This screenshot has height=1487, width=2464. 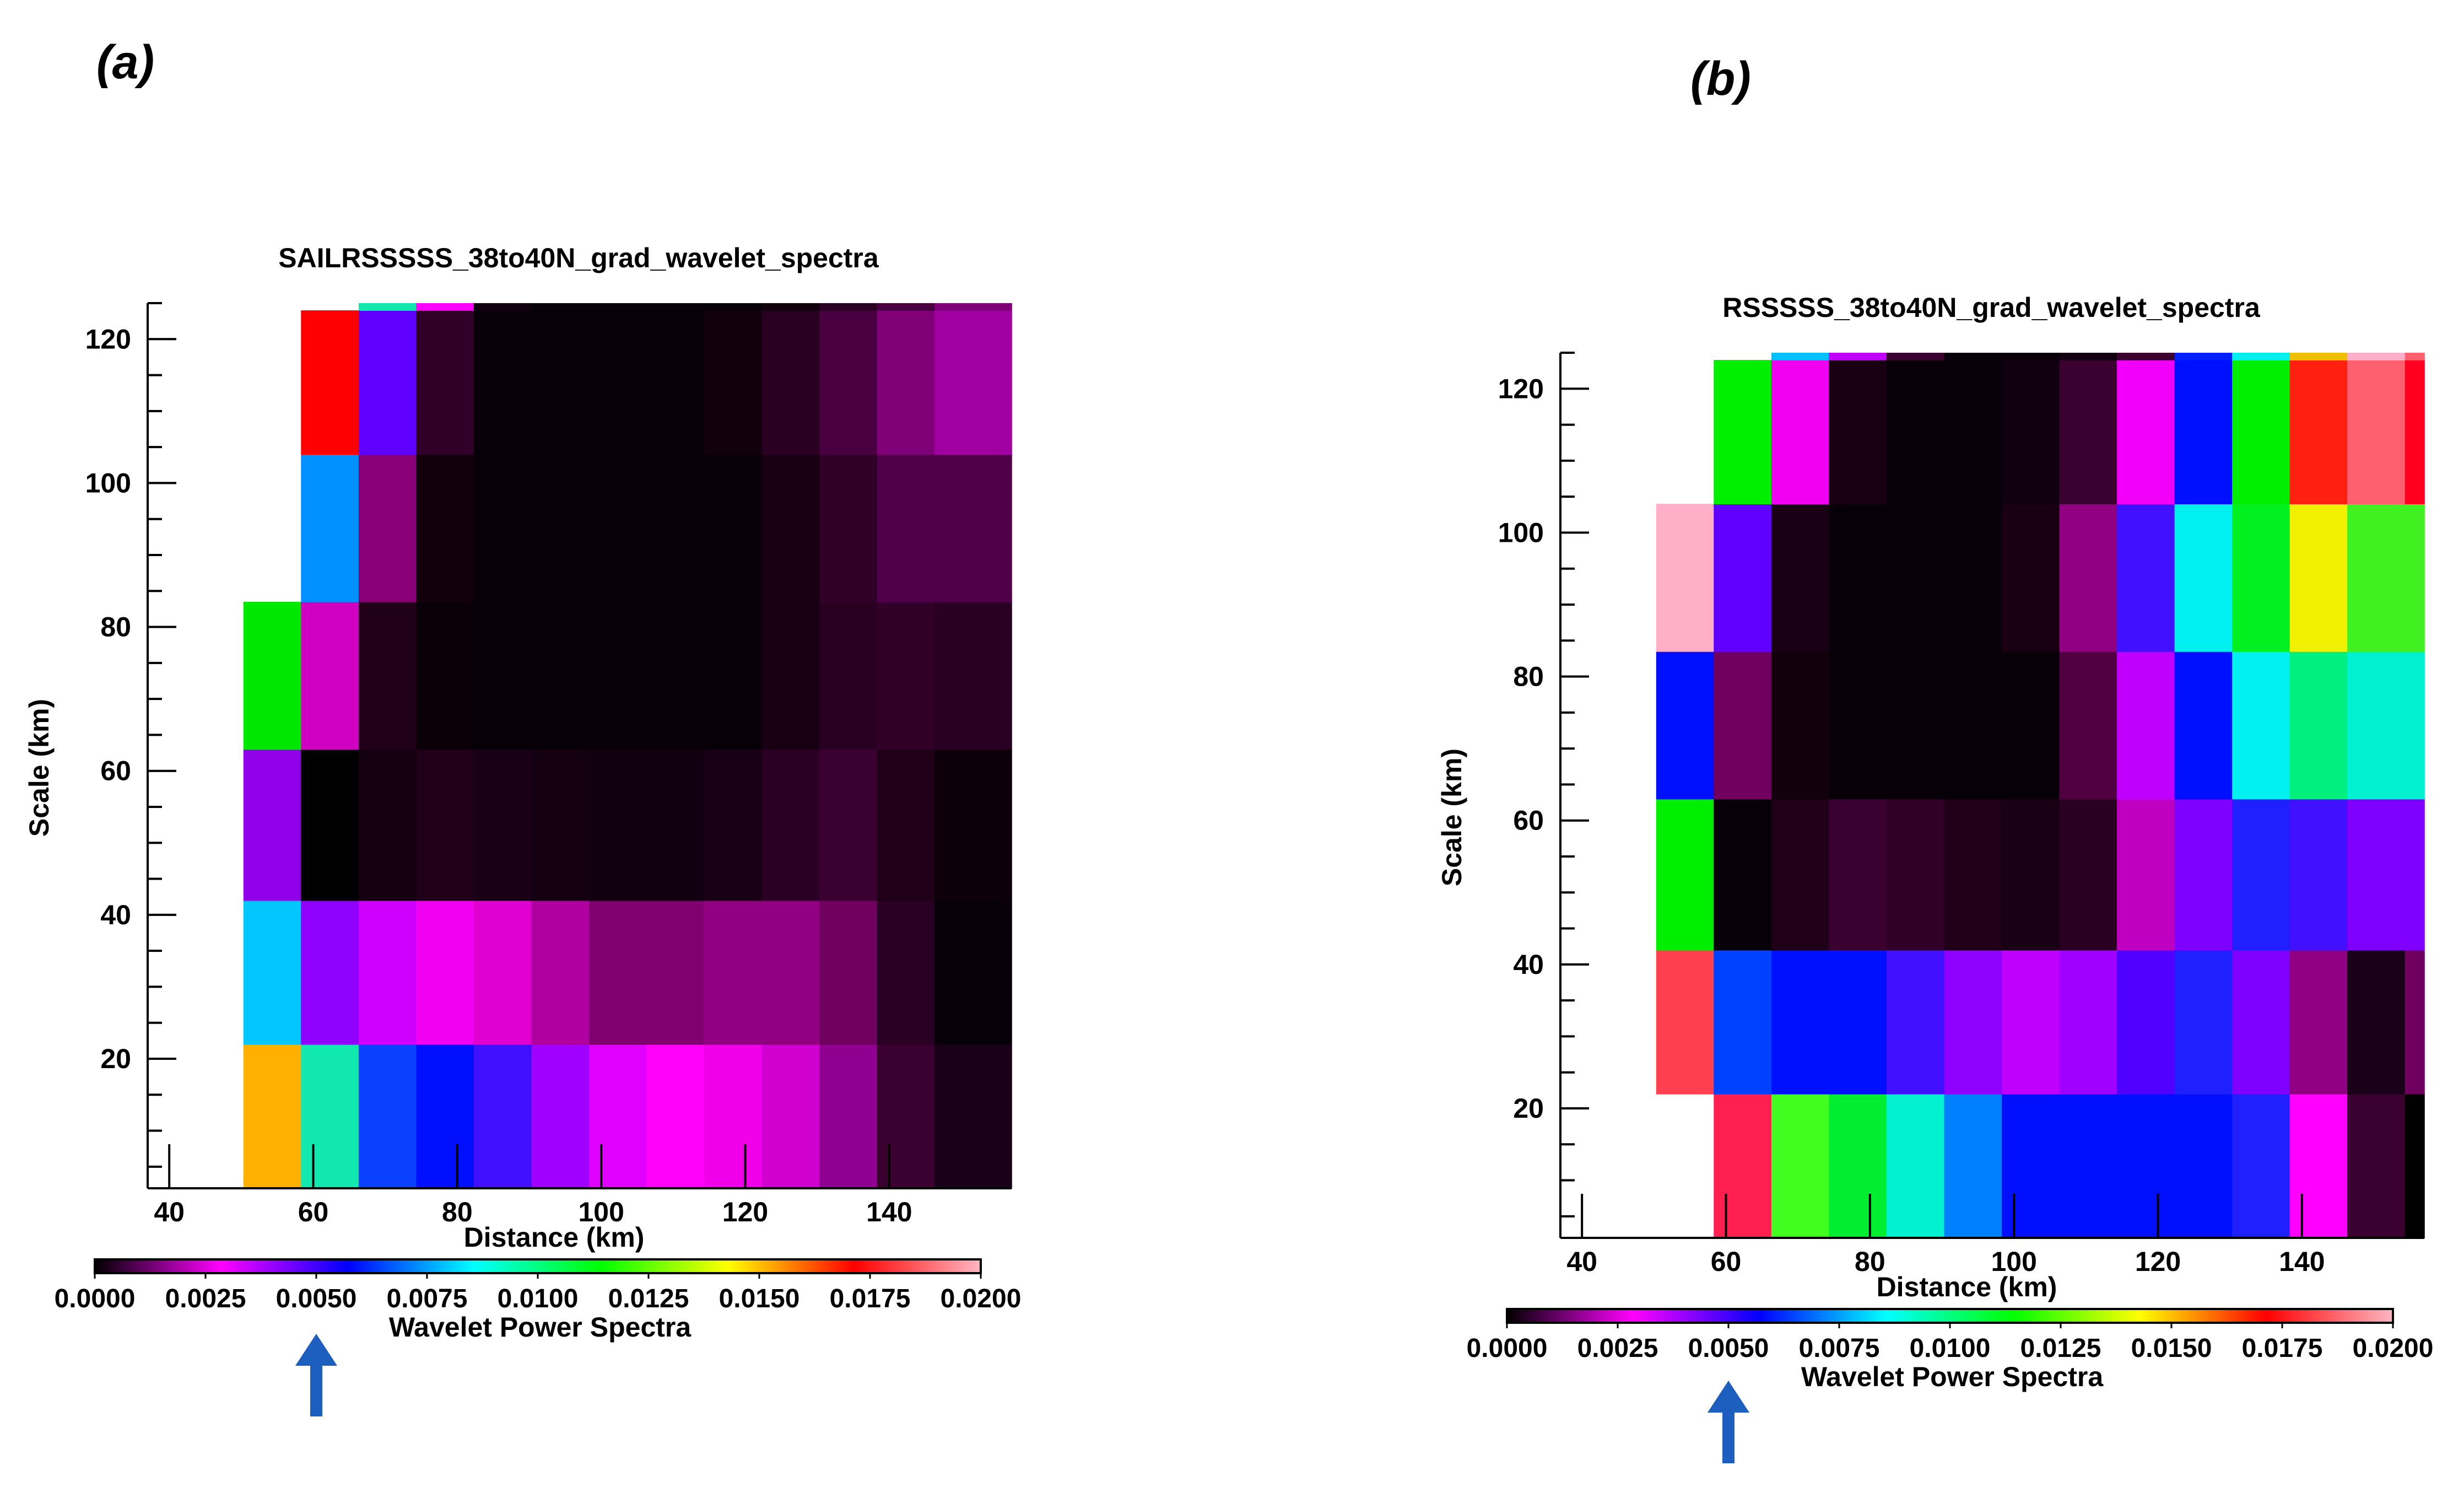 I want to click on x-axis-label: Distance (km), so click(x=1967, y=1287).